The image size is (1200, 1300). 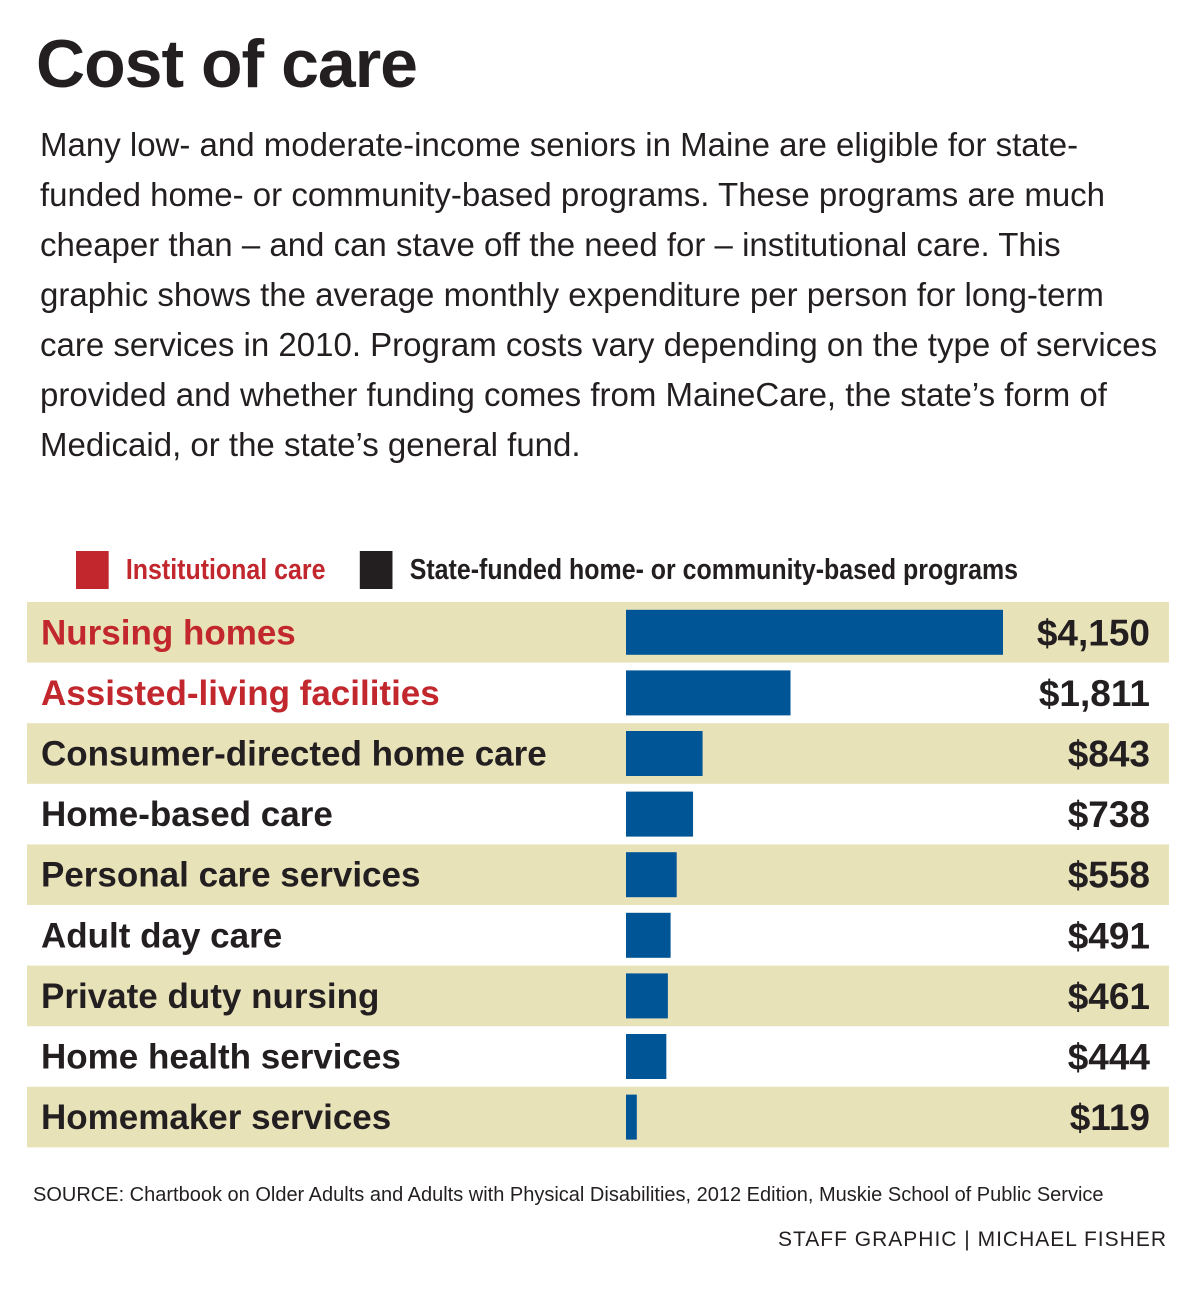 I want to click on category-label: Assisted-living facilities, so click(x=240, y=693).